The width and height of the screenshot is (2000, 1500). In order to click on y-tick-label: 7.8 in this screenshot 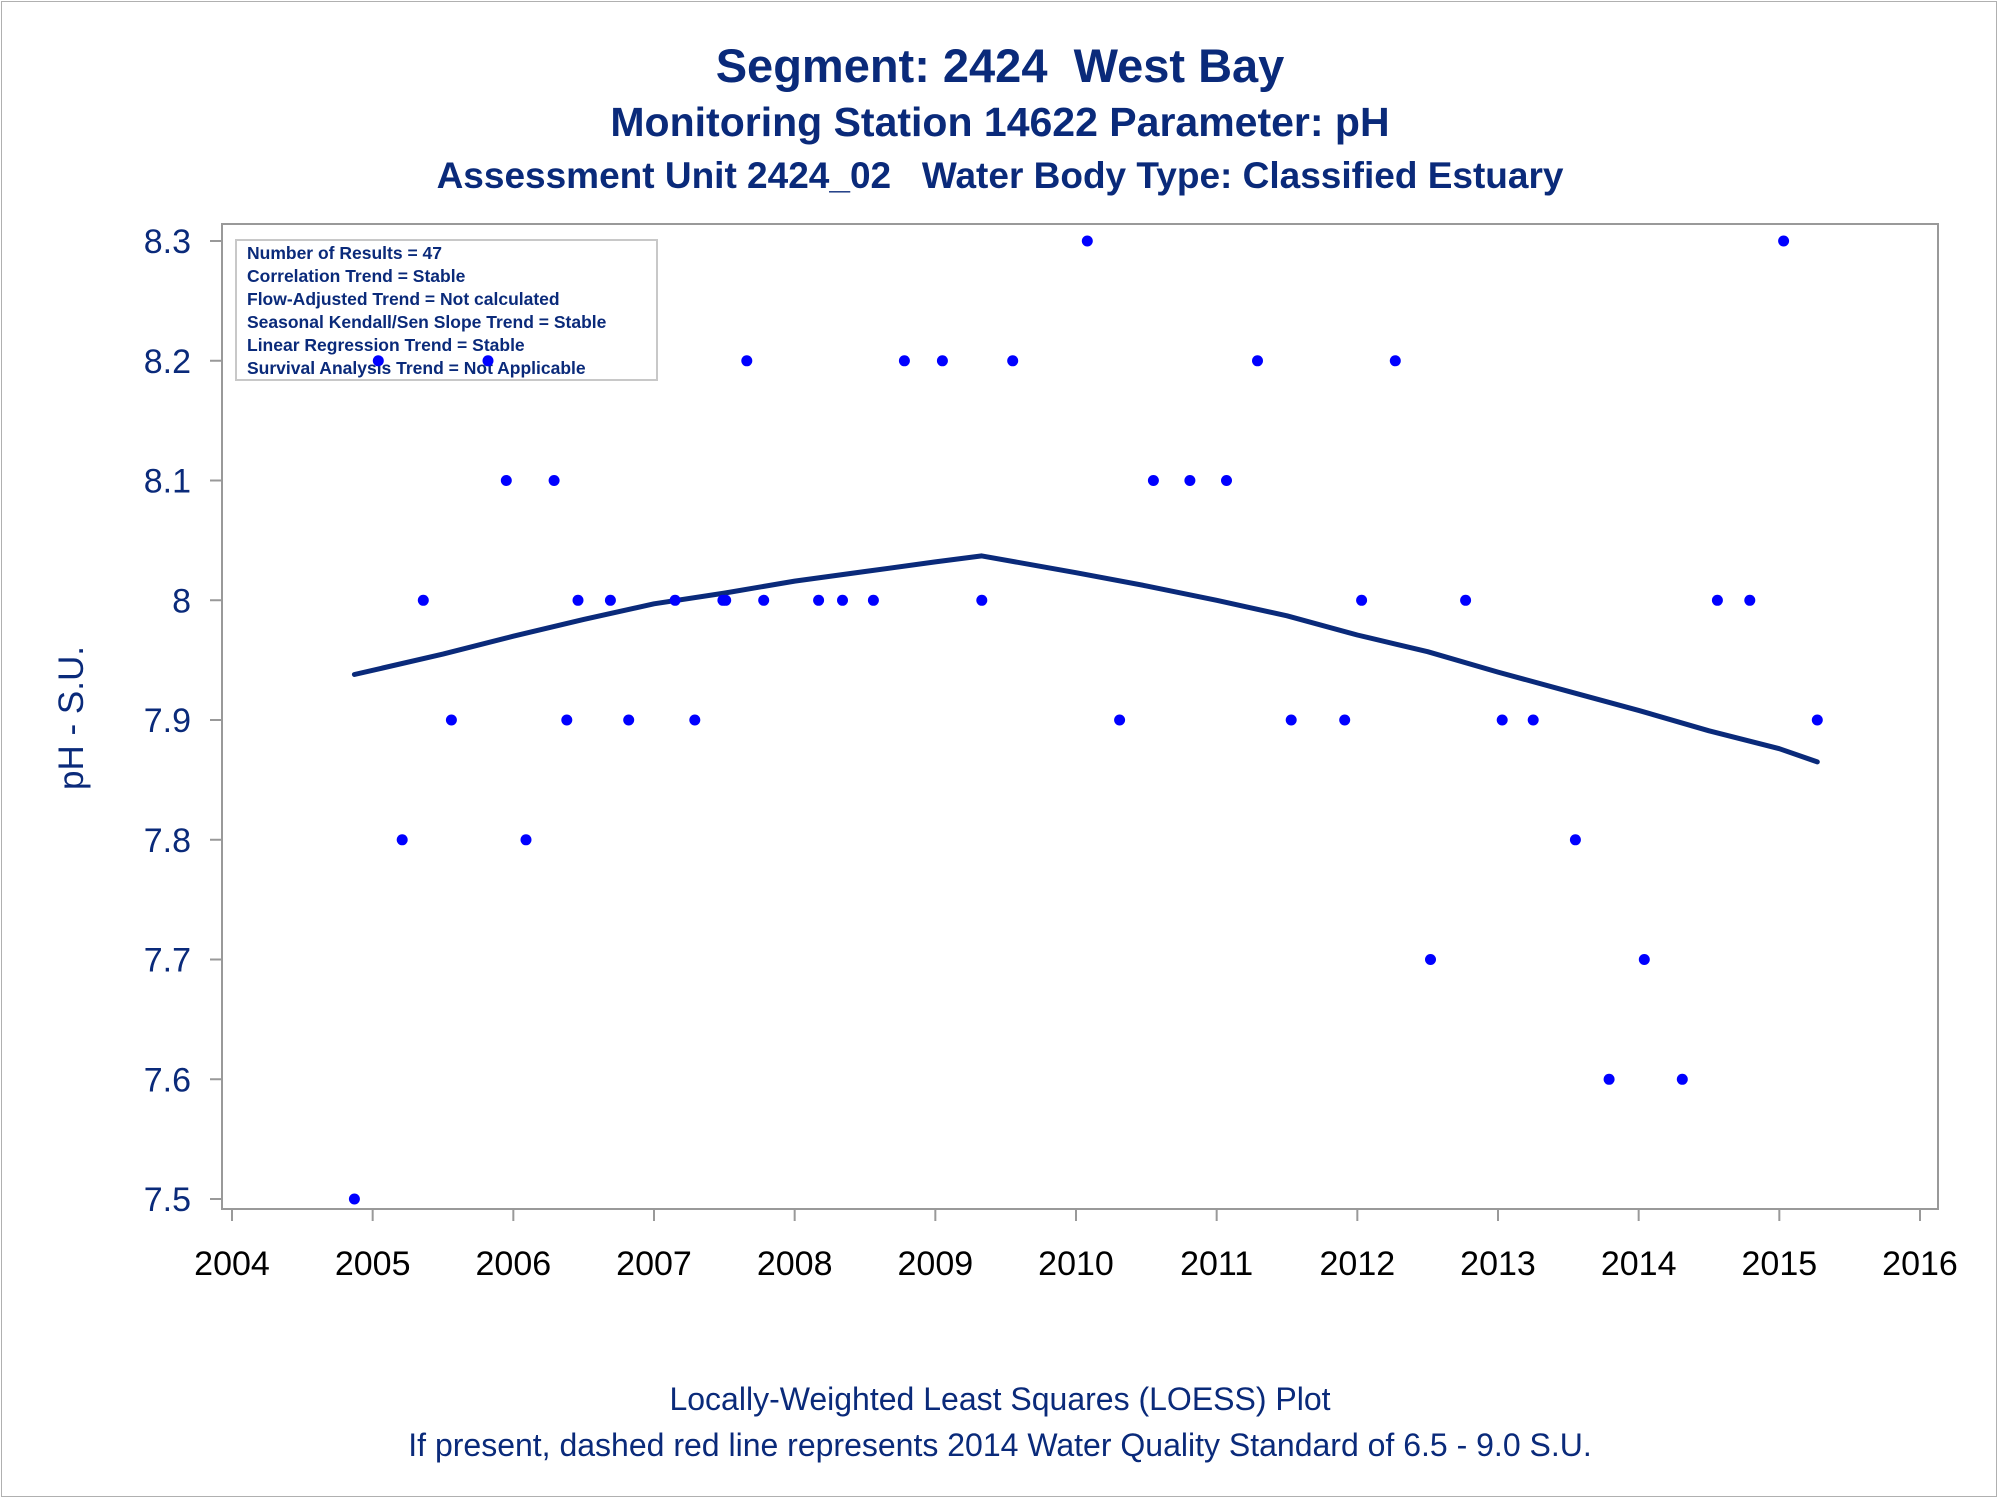, I will do `click(167, 841)`.